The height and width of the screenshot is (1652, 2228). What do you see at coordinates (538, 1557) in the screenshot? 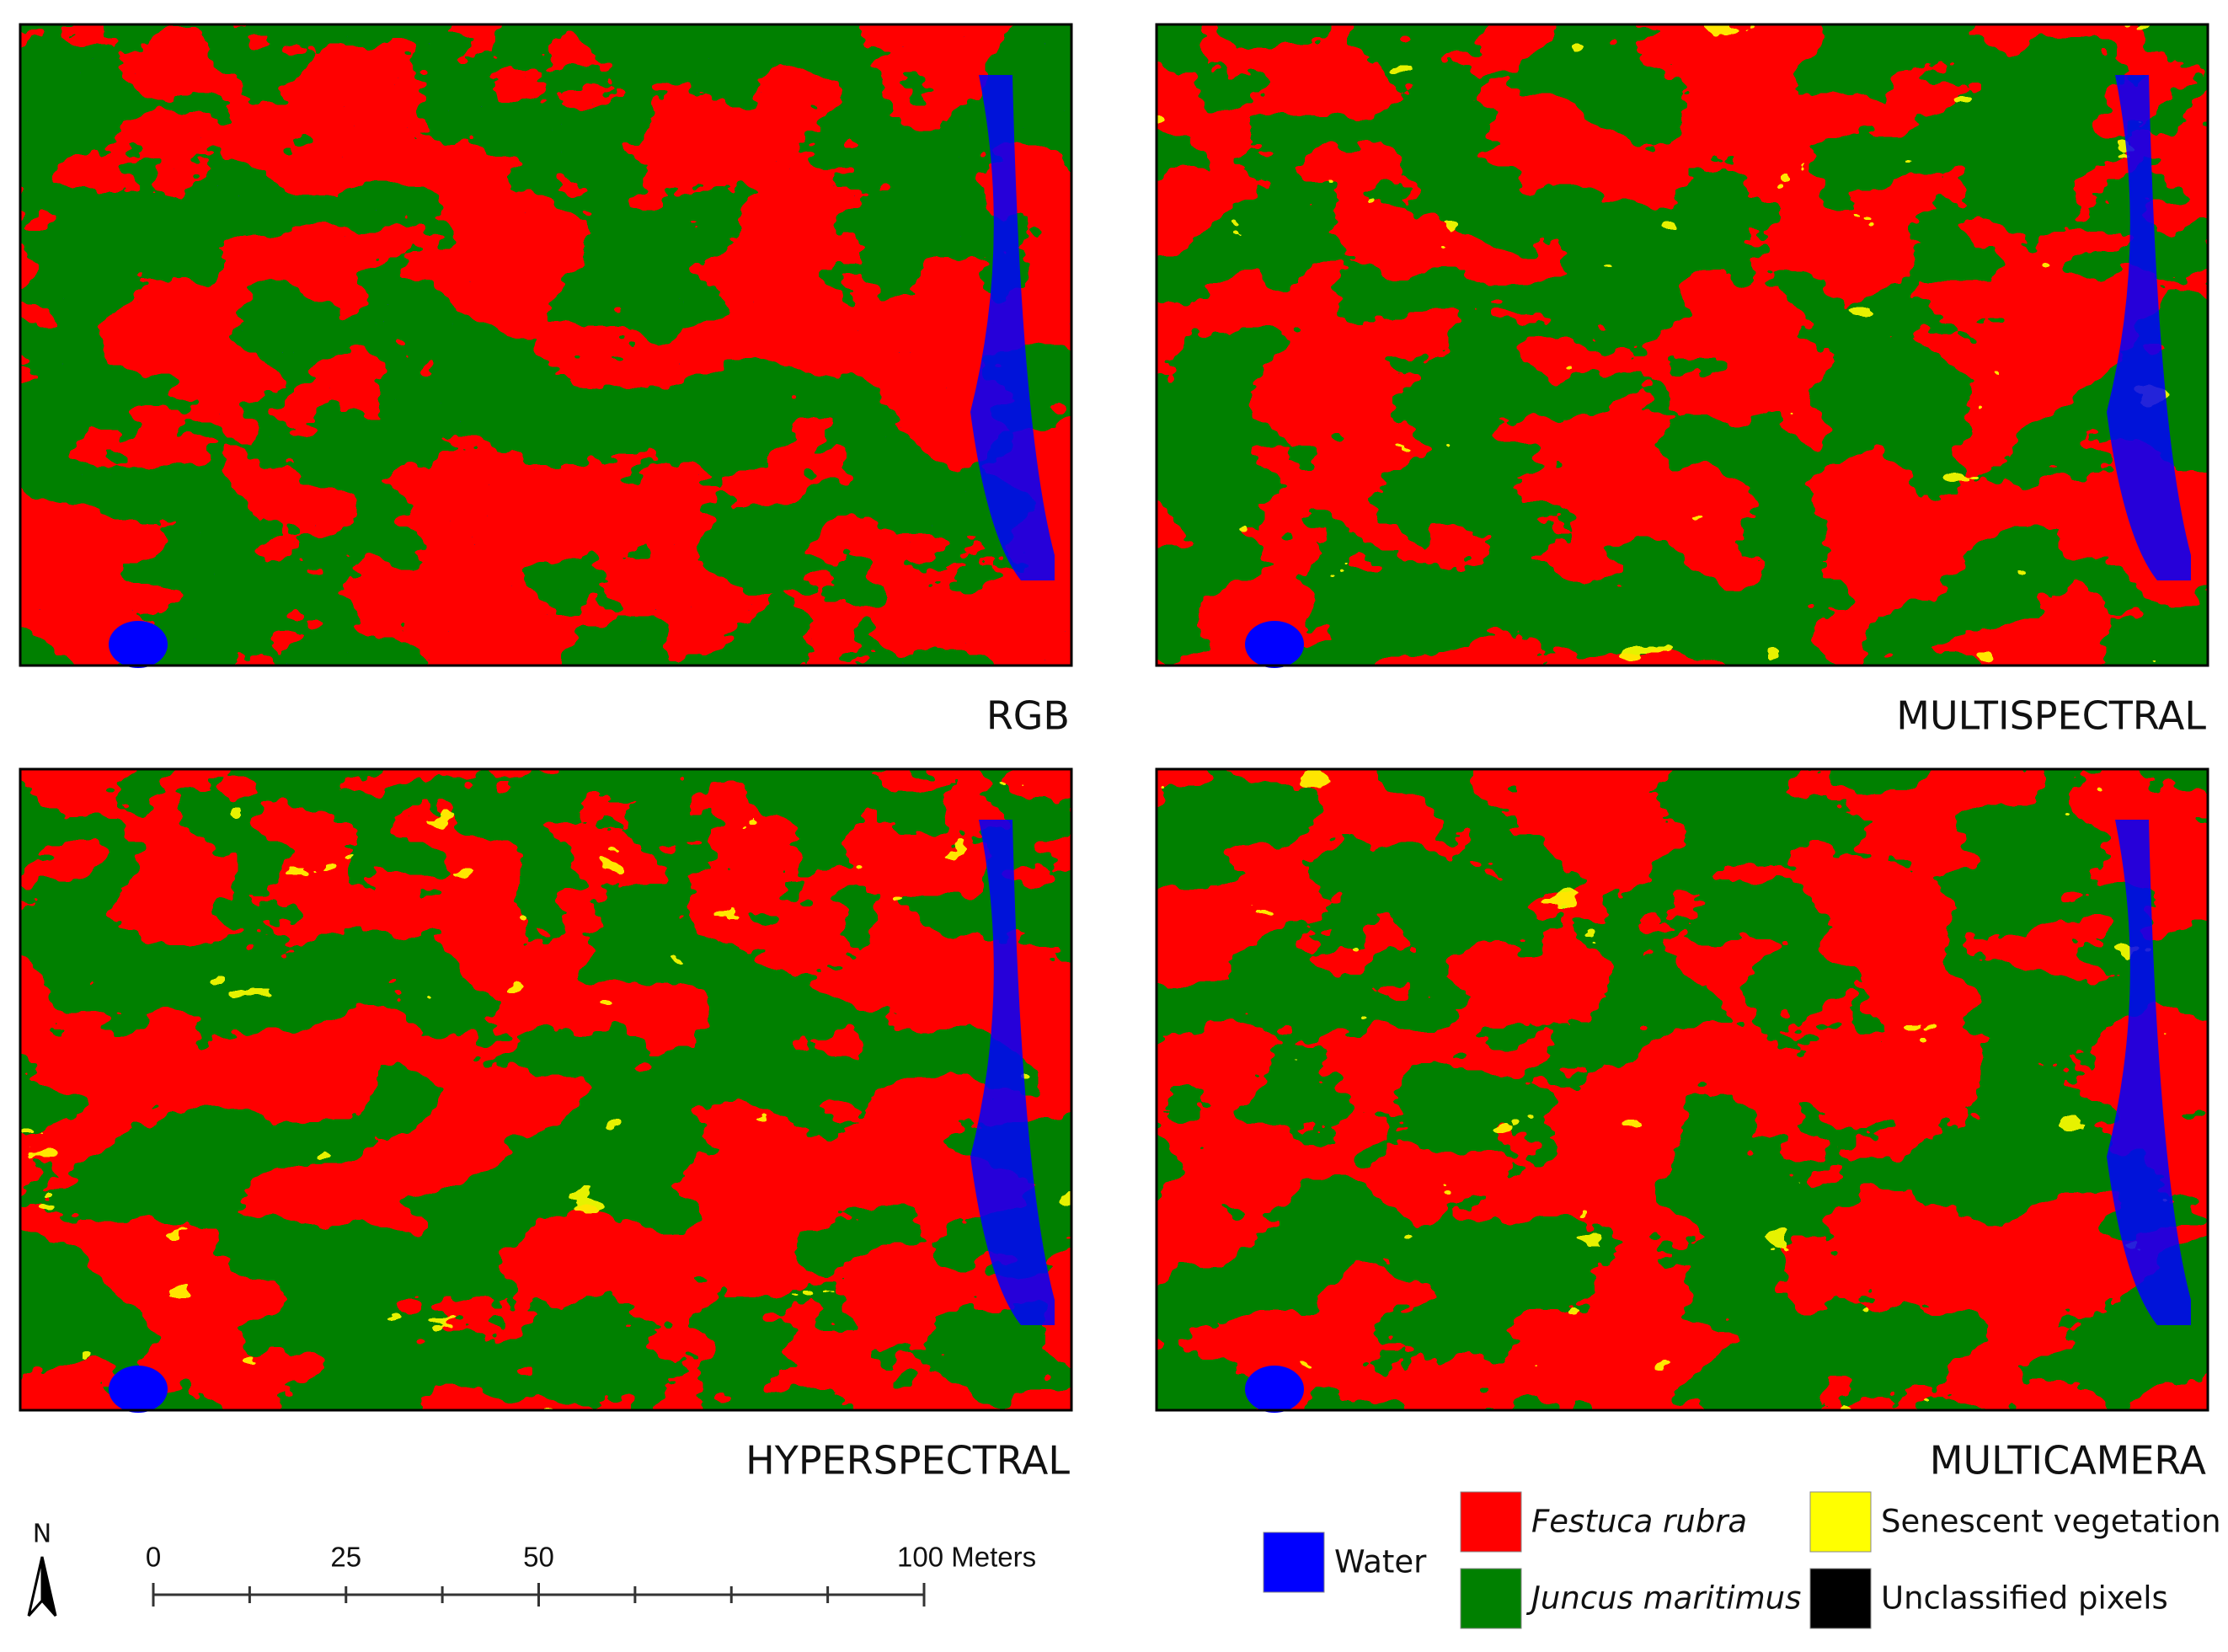
I see `scale-label: 50` at bounding box center [538, 1557].